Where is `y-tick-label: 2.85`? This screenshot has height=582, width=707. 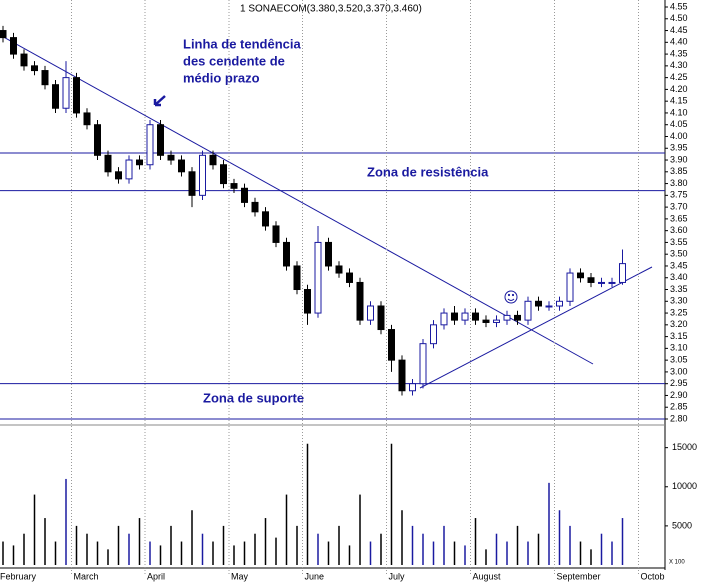 y-tick-label: 2.85 is located at coordinates (679, 407).